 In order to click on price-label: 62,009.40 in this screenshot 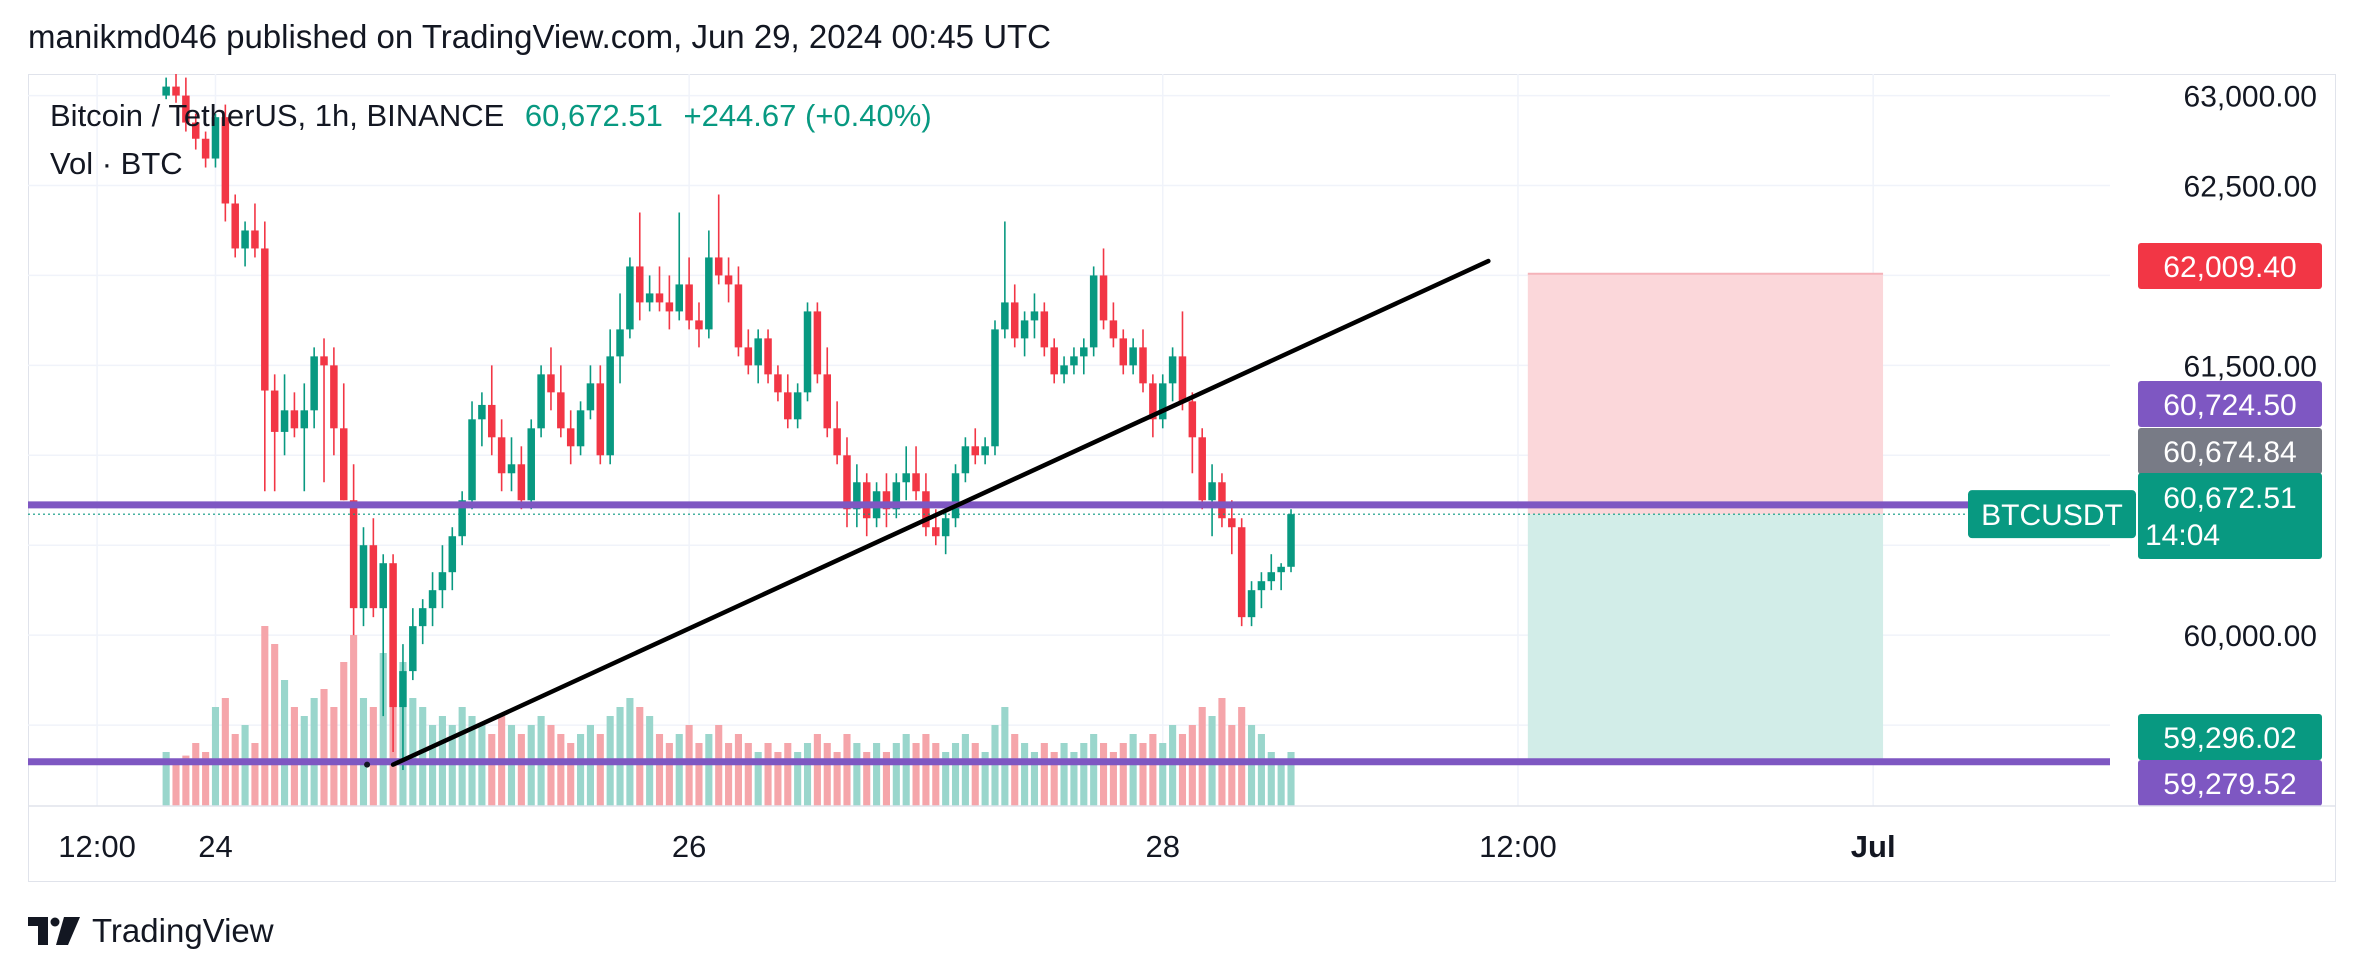, I will do `click(2230, 266)`.